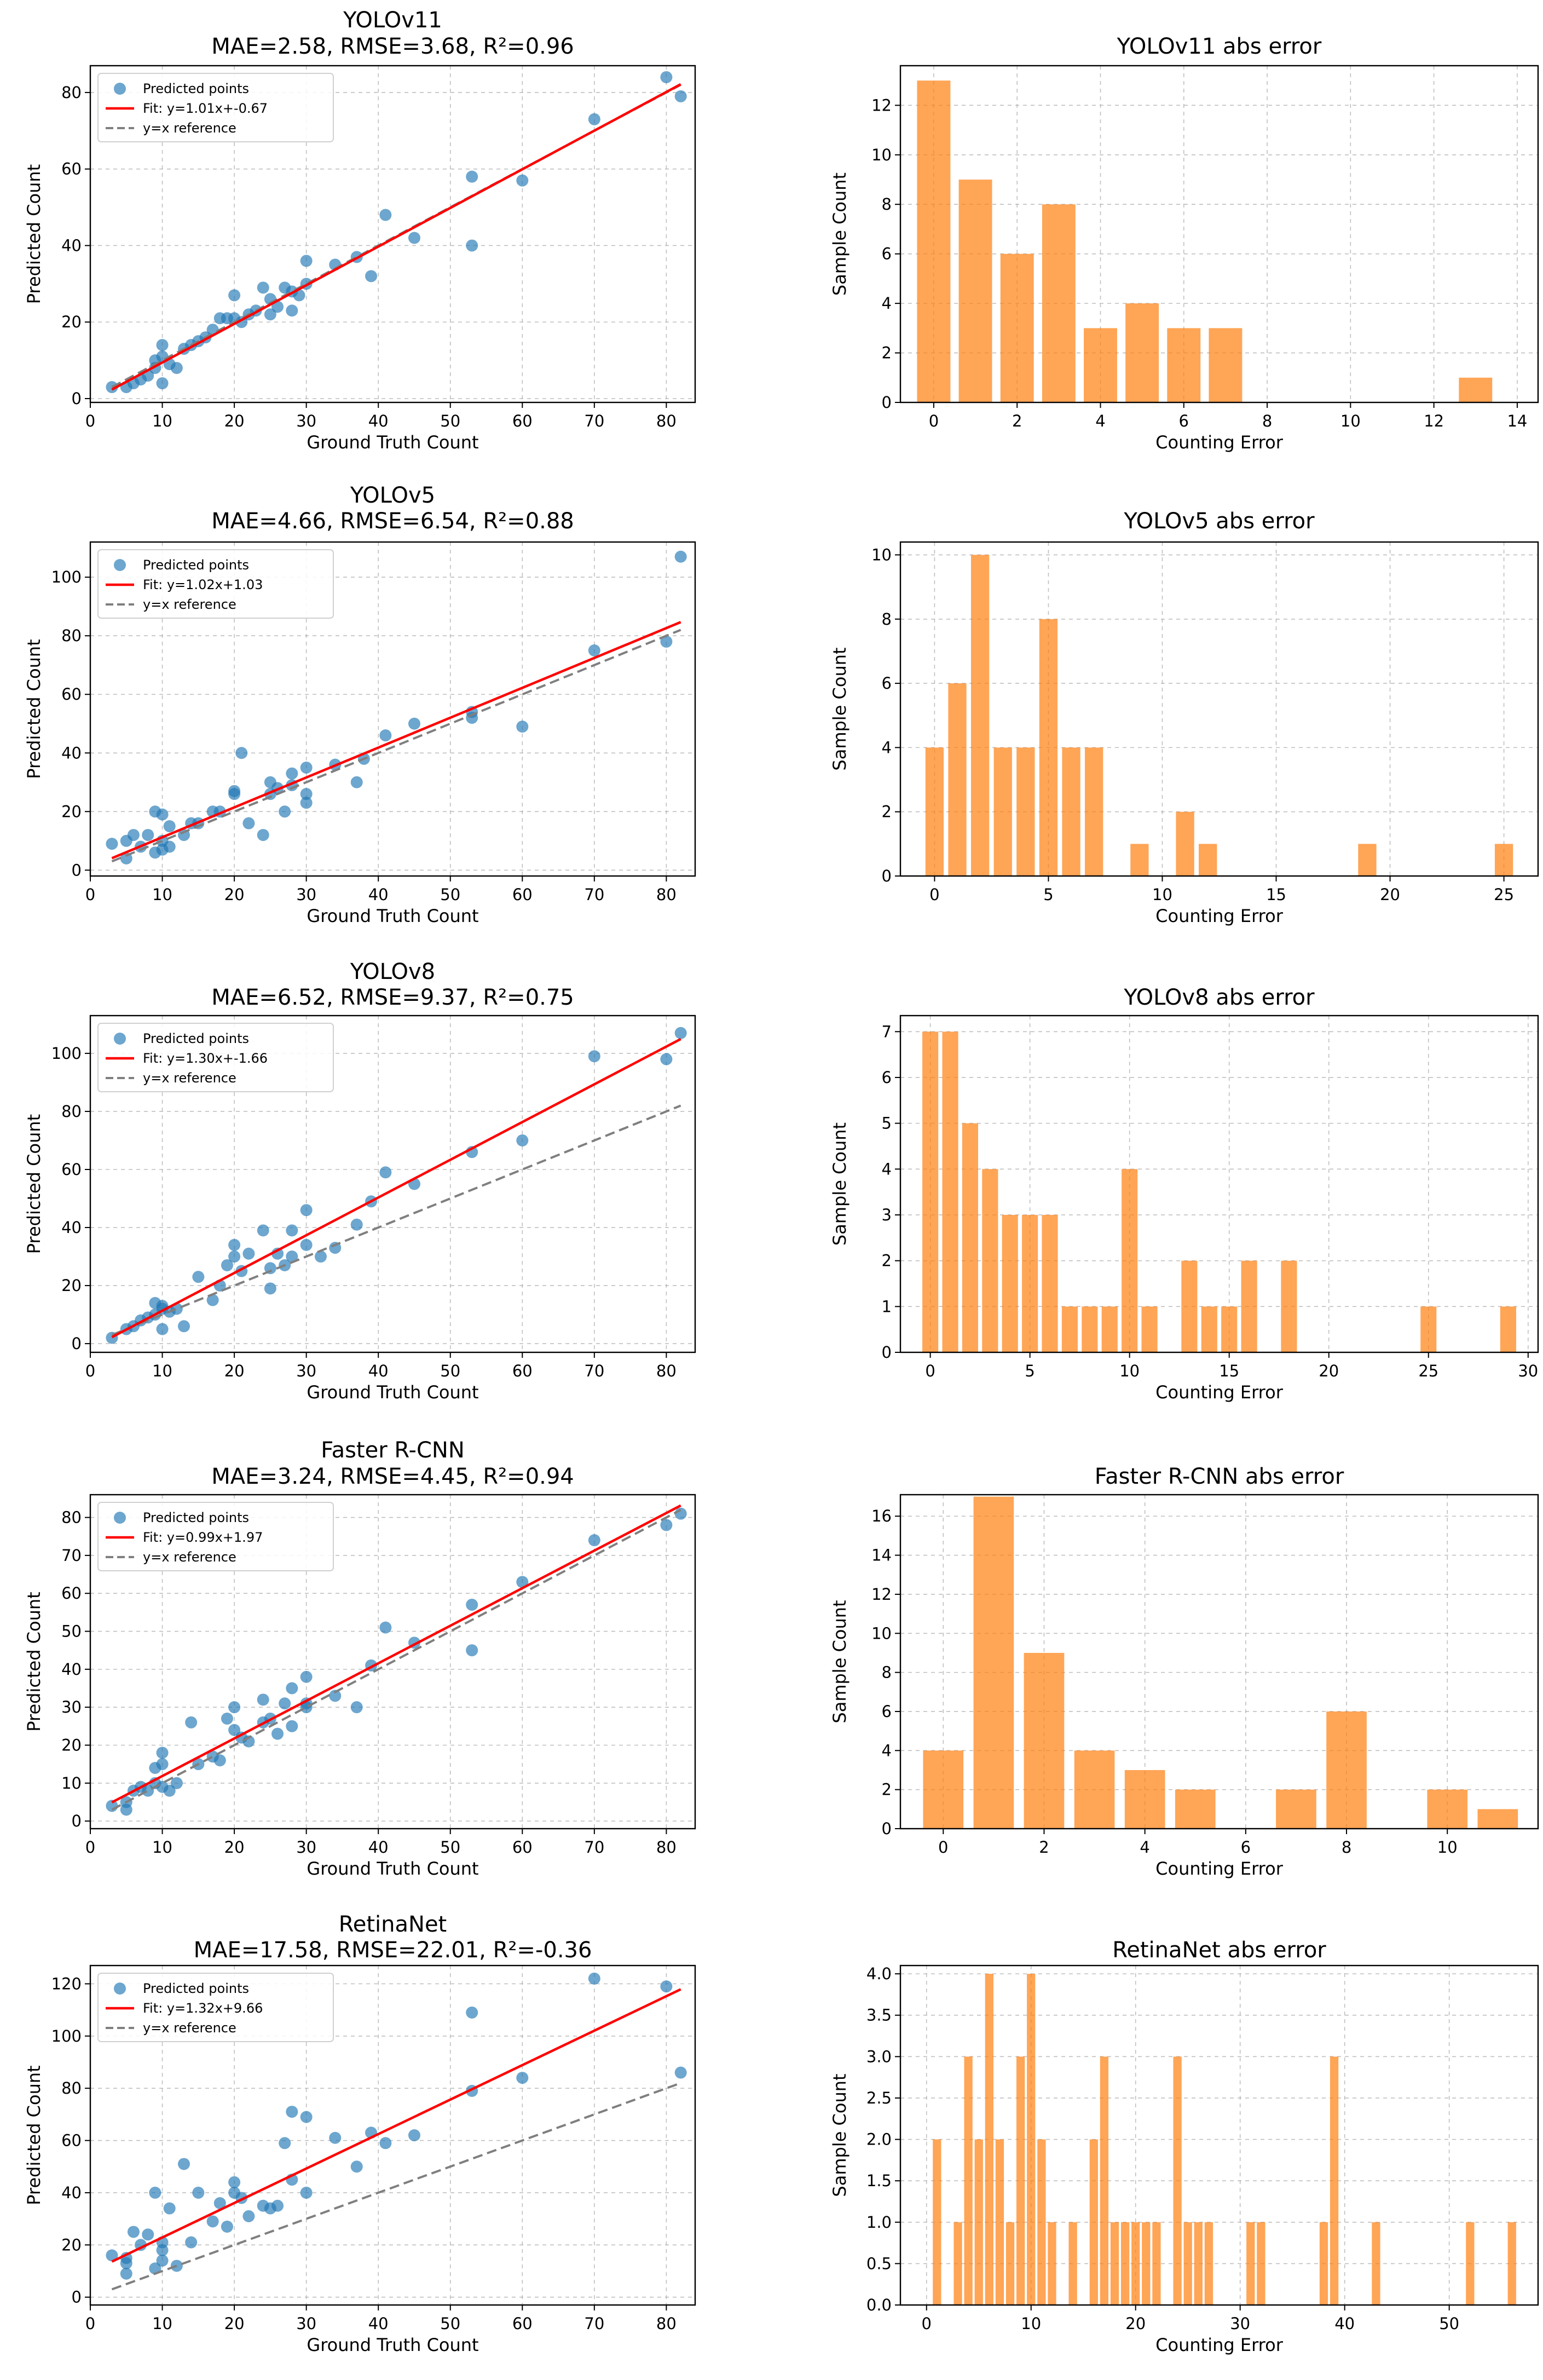  What do you see at coordinates (190, 2028) in the screenshot?
I see `legend-ref-label: y=x reference` at bounding box center [190, 2028].